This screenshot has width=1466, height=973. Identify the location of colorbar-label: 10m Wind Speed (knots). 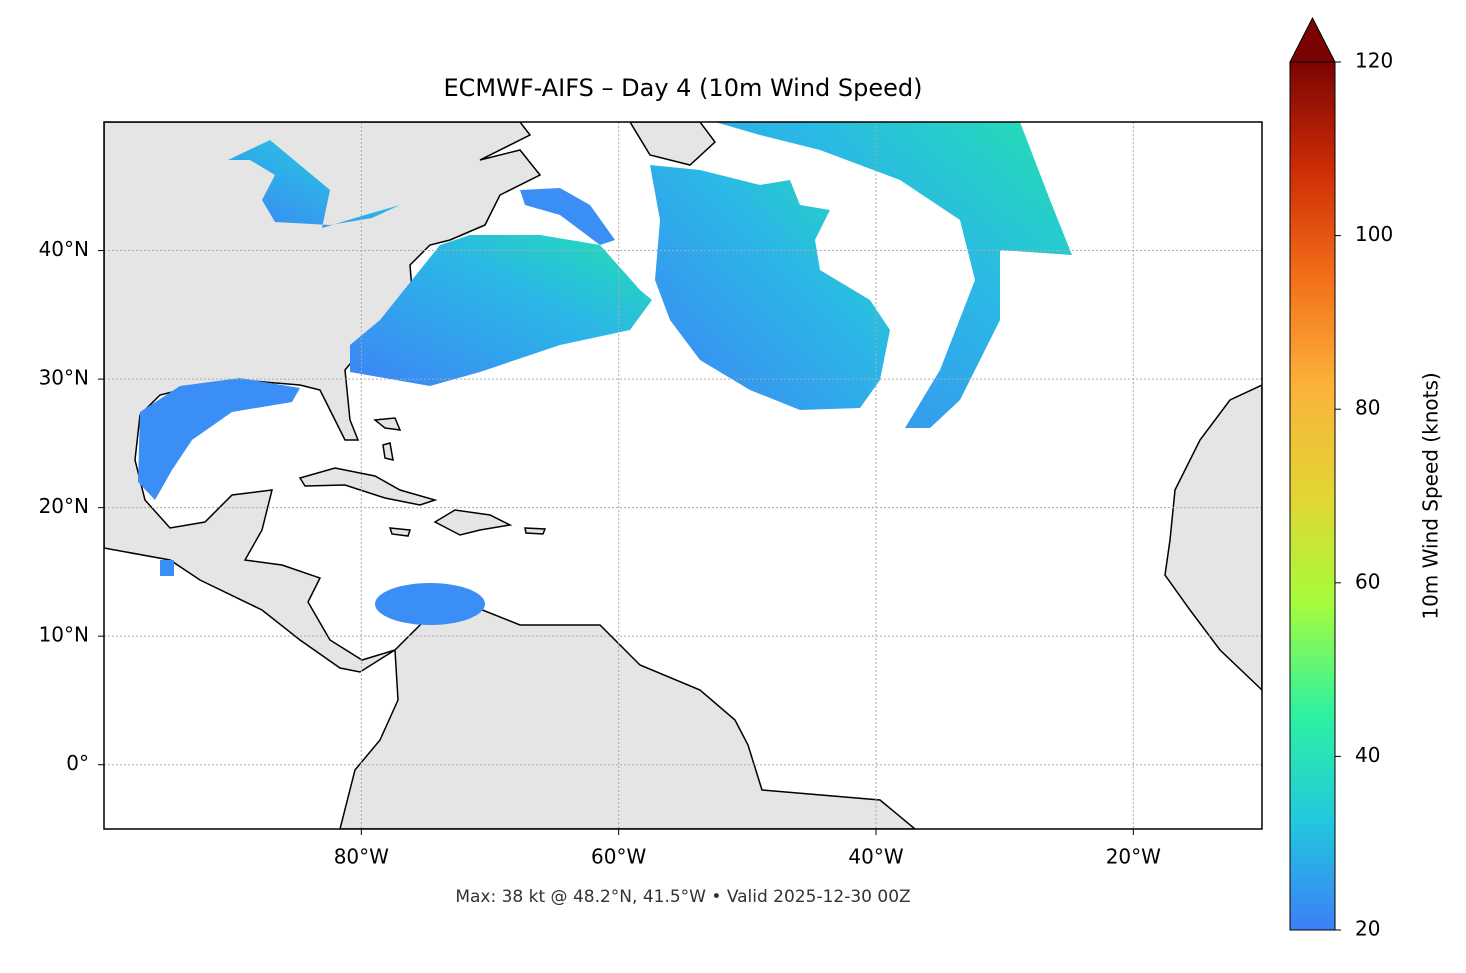
(1431, 495).